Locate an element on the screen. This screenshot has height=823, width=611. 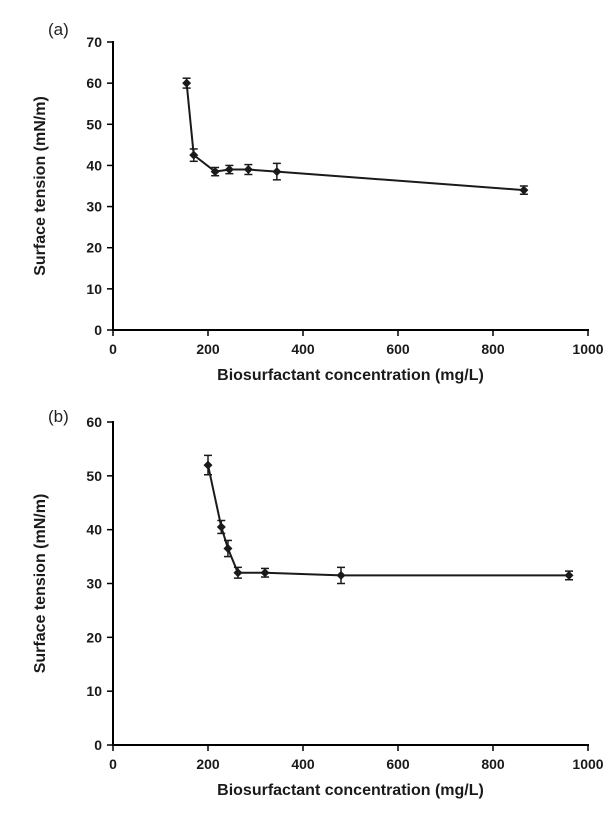
y-axis-ticks: 0 10 20 30 40 50 60 is located at coordinates (99, 583).